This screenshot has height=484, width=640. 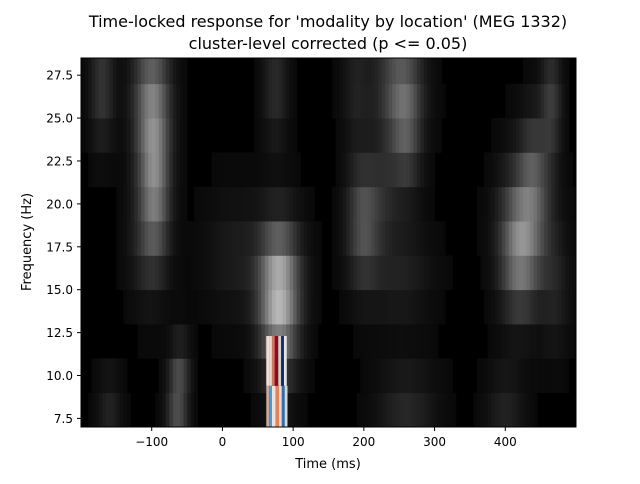 I want to click on y-tick-label: 10.0, so click(x=59, y=376).